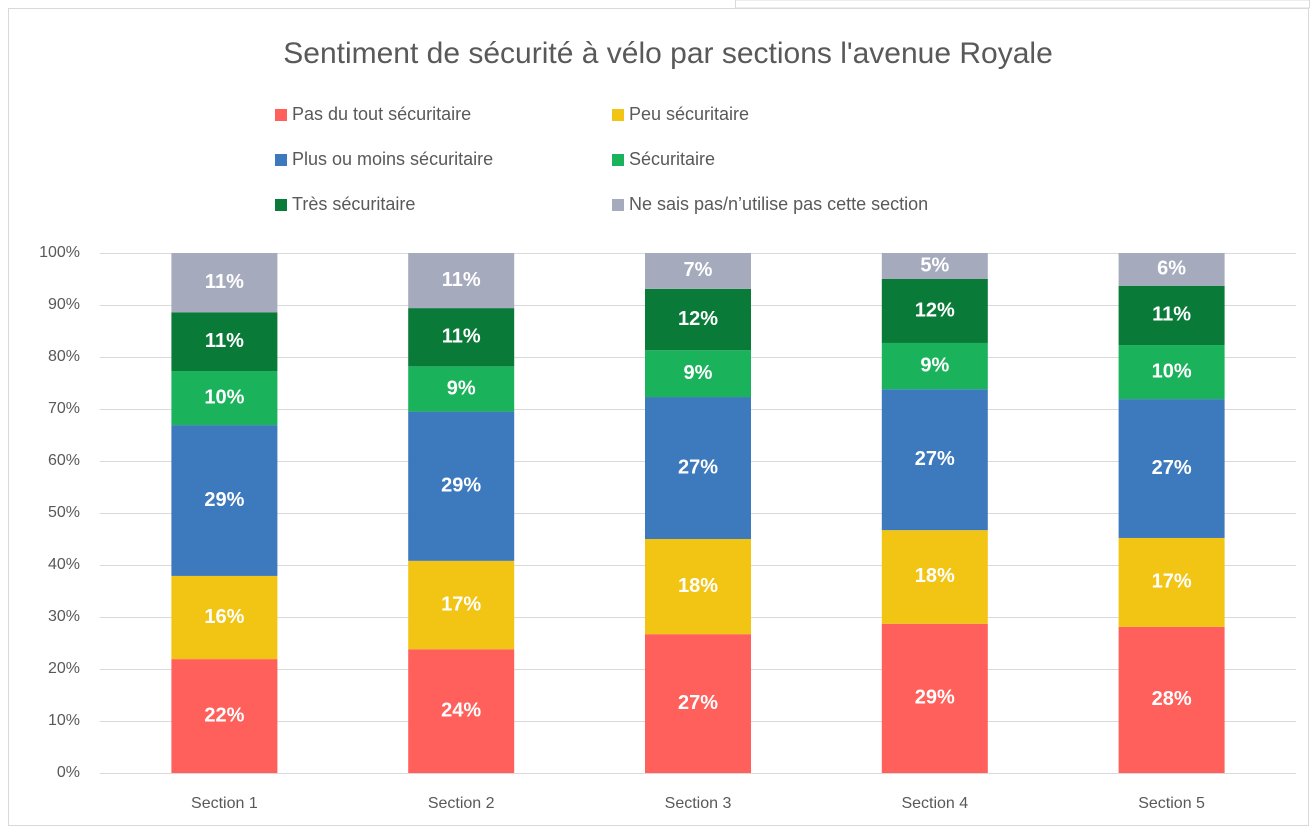 The width and height of the screenshot is (1310, 832). I want to click on data-label: 16%, so click(224, 617).